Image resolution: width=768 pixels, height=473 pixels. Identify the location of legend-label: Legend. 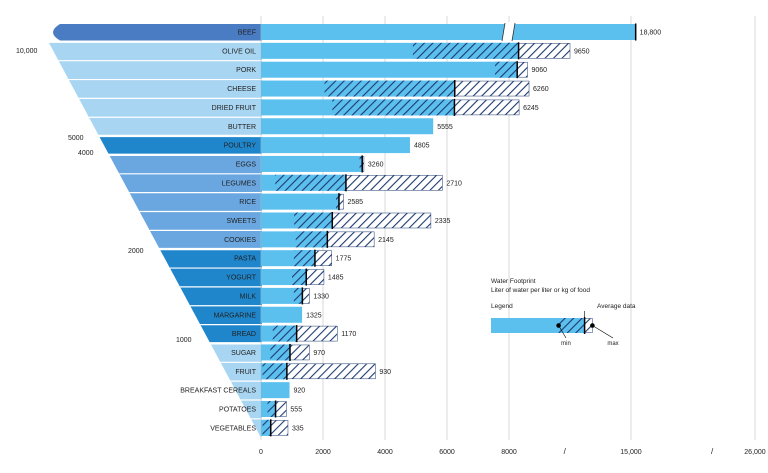
(502, 306).